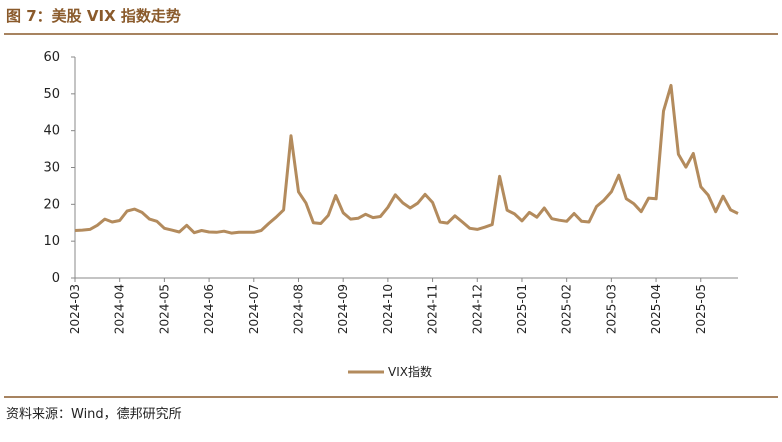 The height and width of the screenshot is (442, 782). What do you see at coordinates (93, 16) in the screenshot?
I see `chart-title: 图 7：美股 VIX 指数走势` at bounding box center [93, 16].